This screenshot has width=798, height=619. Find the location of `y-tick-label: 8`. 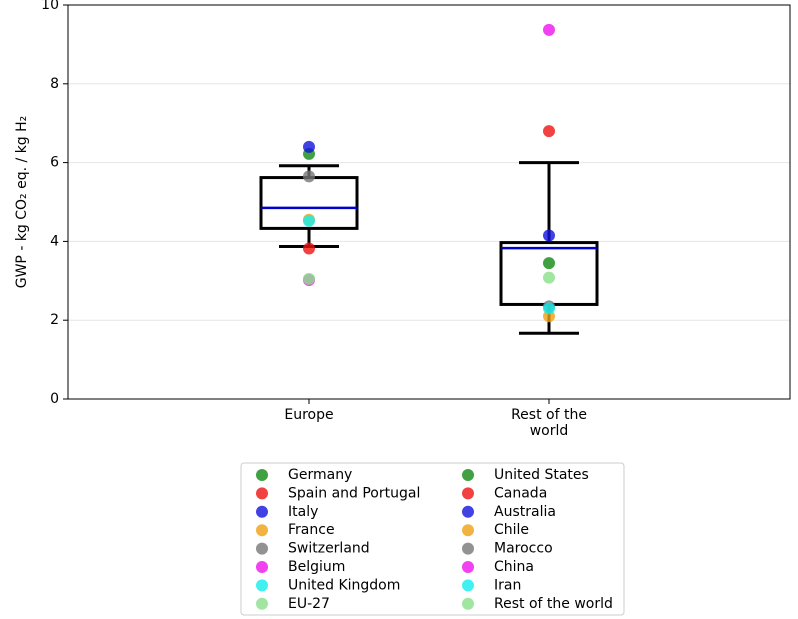

y-tick-label: 8 is located at coordinates (54, 84).